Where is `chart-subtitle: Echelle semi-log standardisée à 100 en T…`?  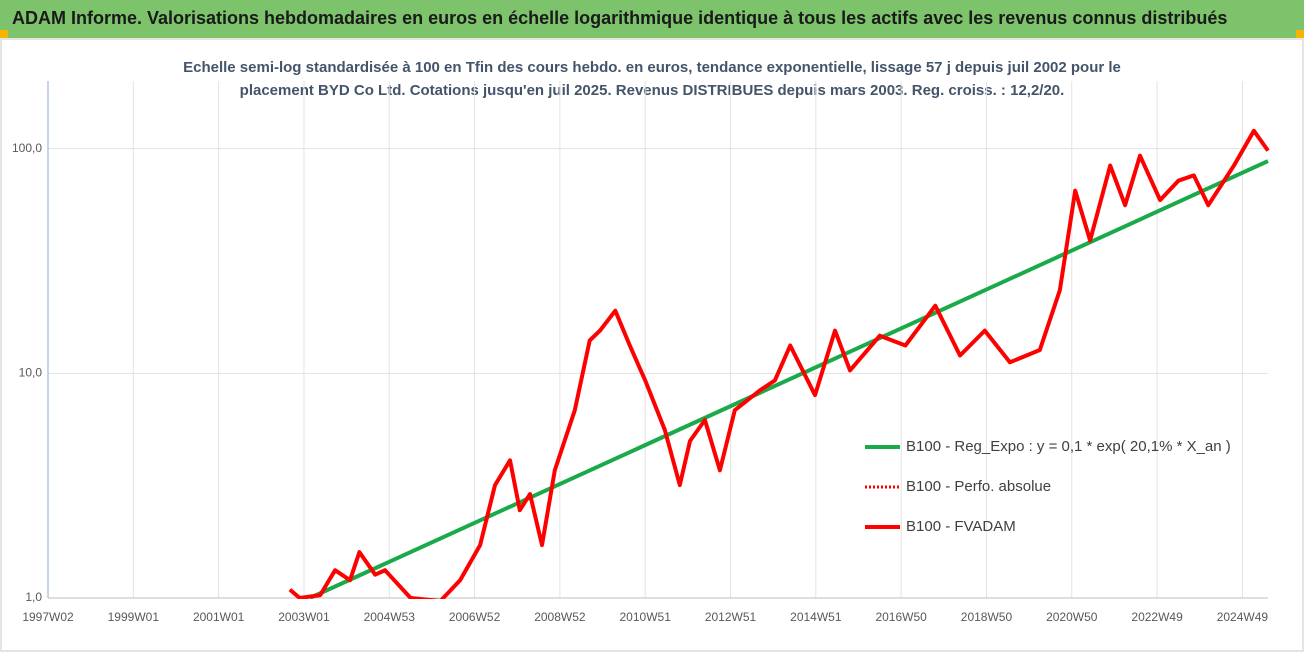 chart-subtitle: Echelle semi-log standardisée à 100 en T… is located at coordinates (652, 67).